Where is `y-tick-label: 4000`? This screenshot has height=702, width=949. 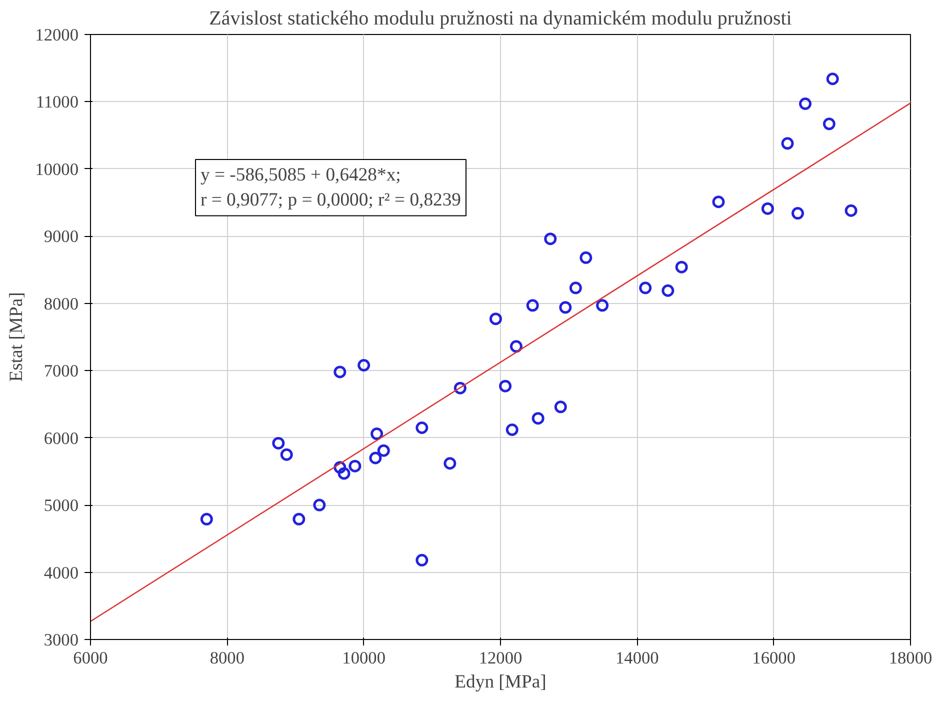 y-tick-label: 4000 is located at coordinates (61, 572).